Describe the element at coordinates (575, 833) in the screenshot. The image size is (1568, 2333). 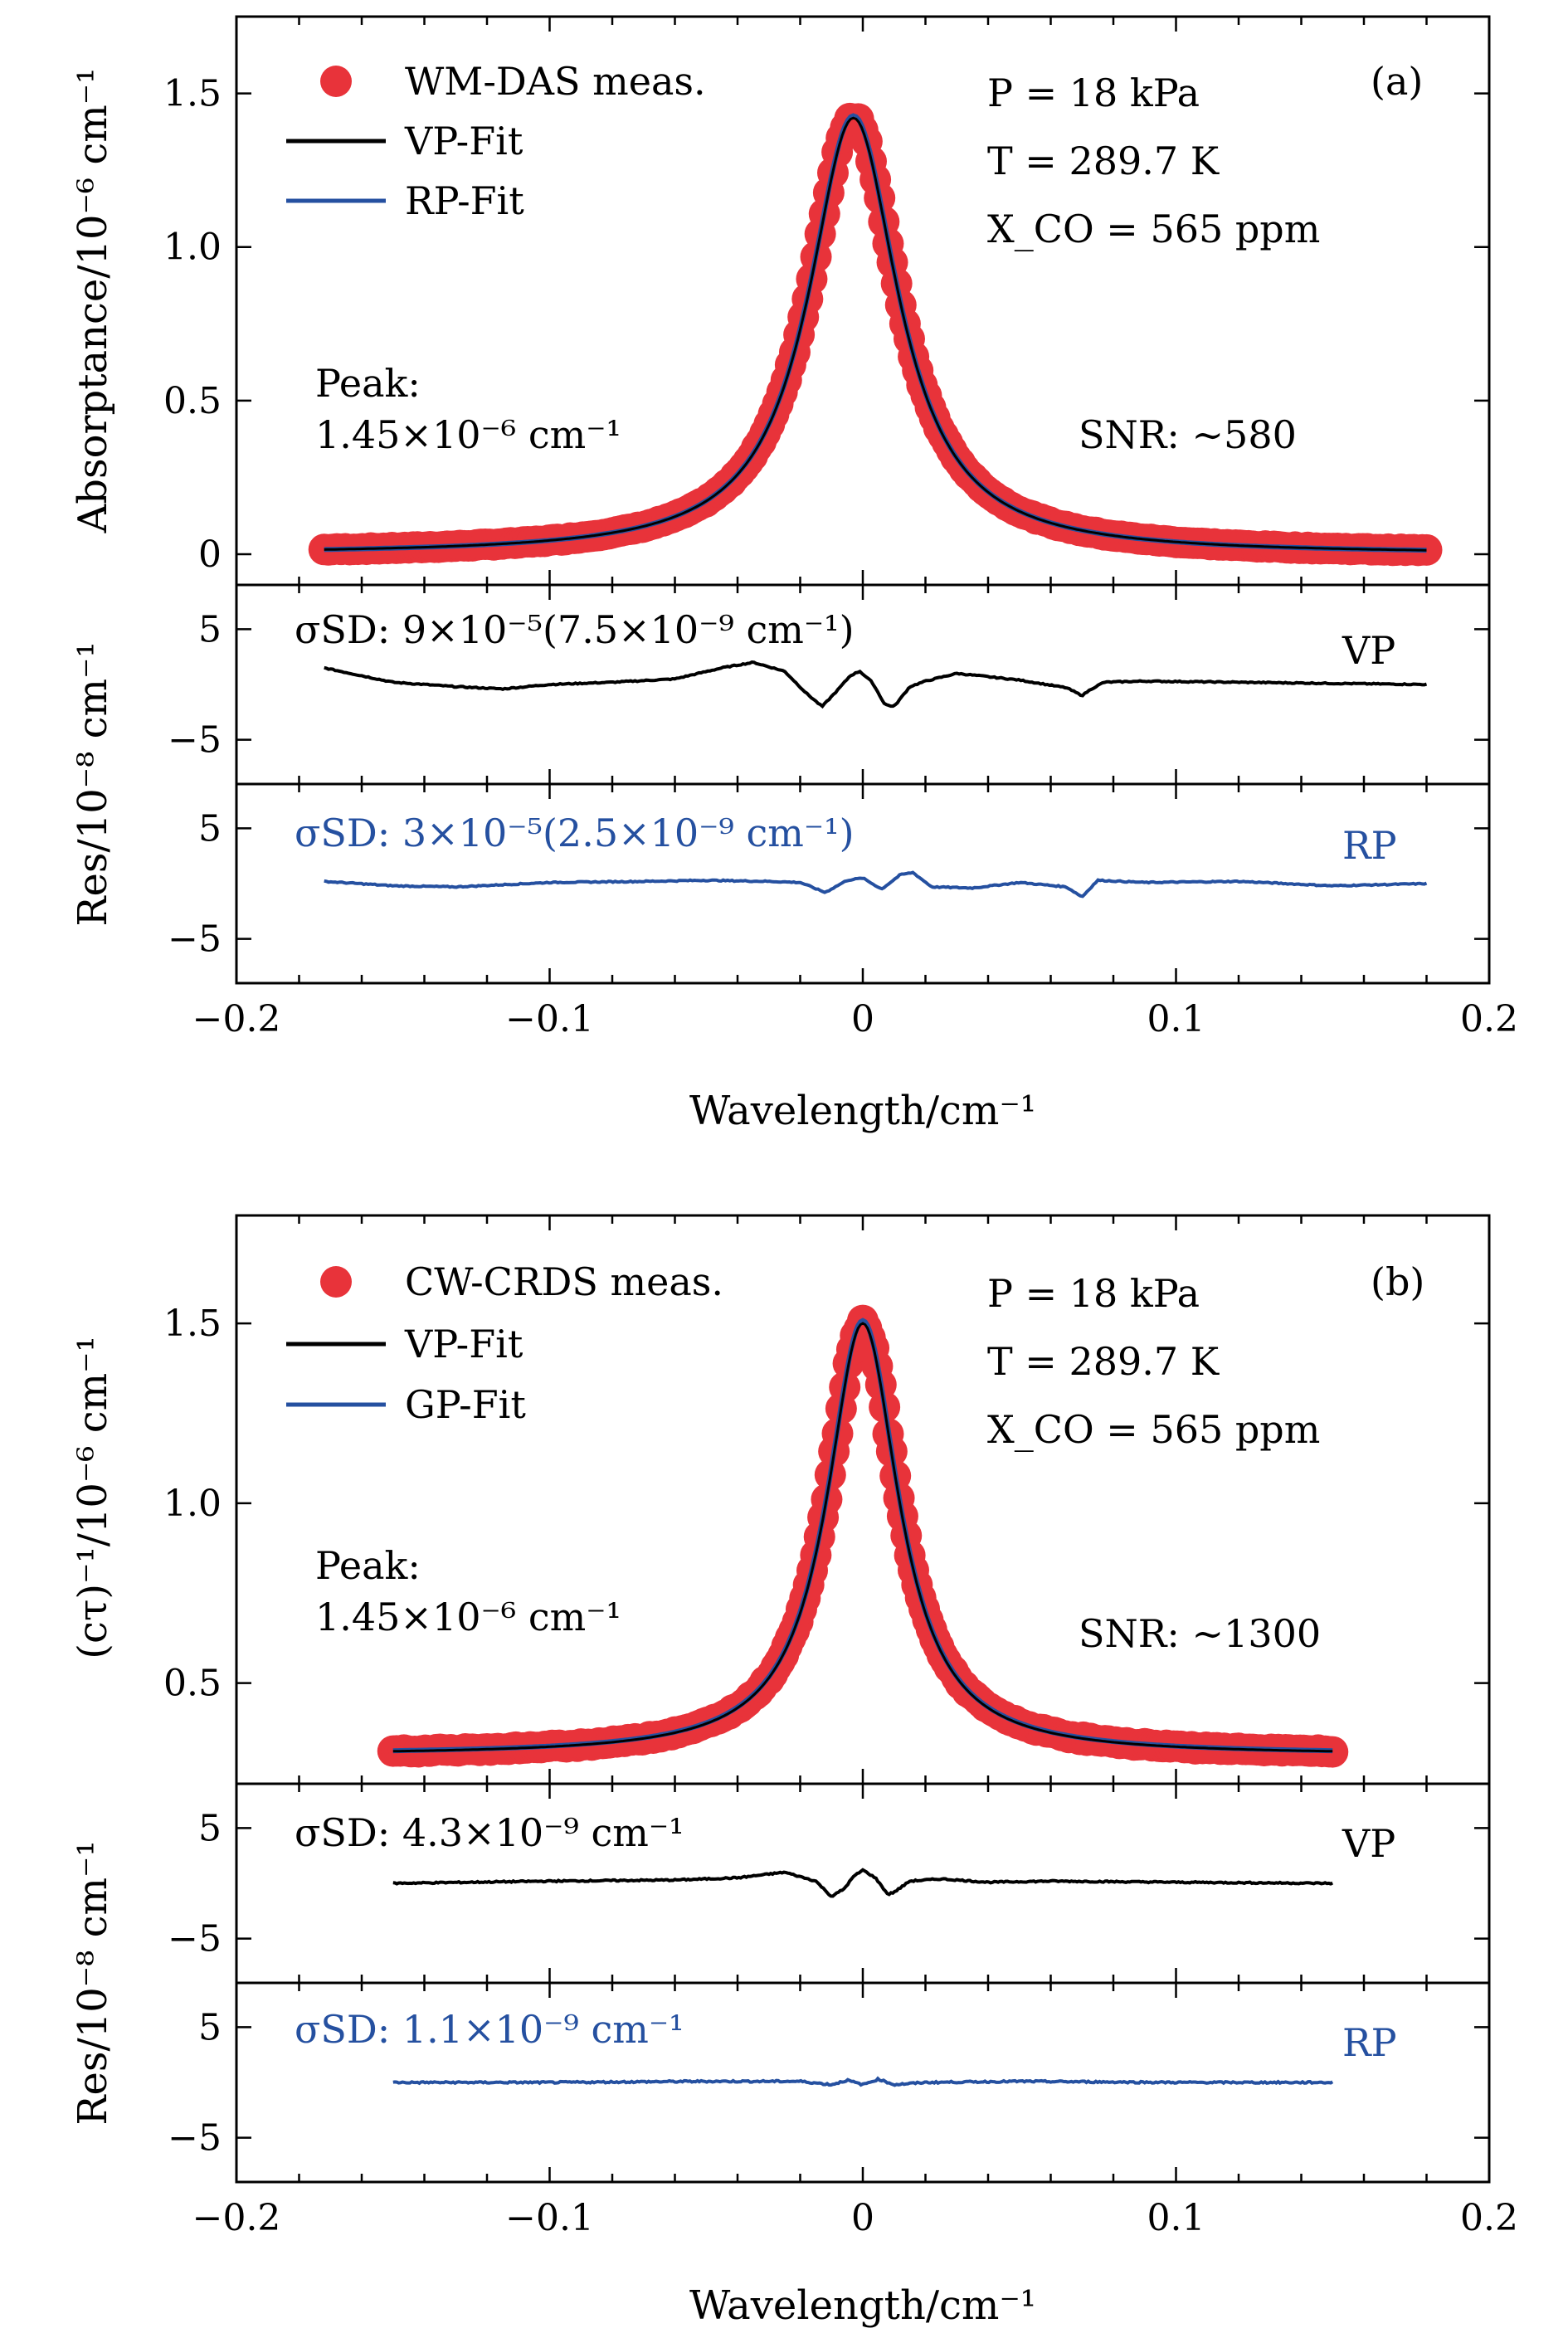
I see `rp-residual-sigma: σSD: 3×10⁻⁵(2.5×10⁻⁹ cm⁻¹)` at that location.